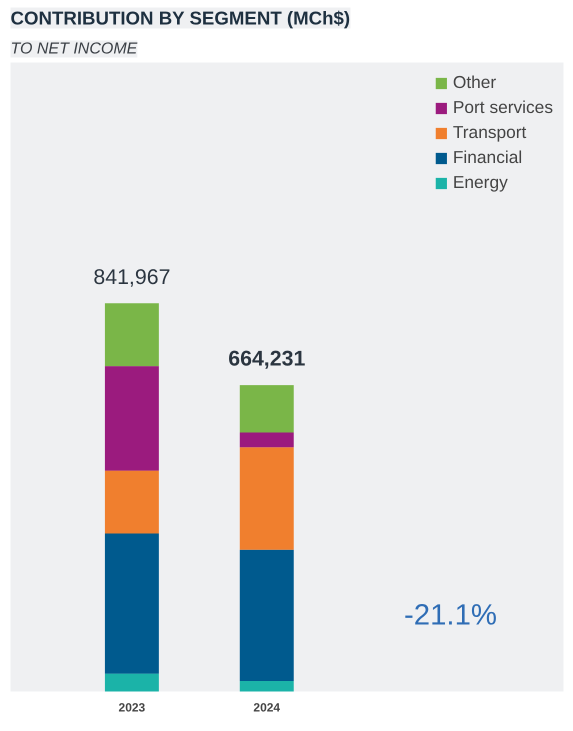 Image resolution: width=573 pixels, height=731 pixels. I want to click on text: -21.1%, so click(450, 615).